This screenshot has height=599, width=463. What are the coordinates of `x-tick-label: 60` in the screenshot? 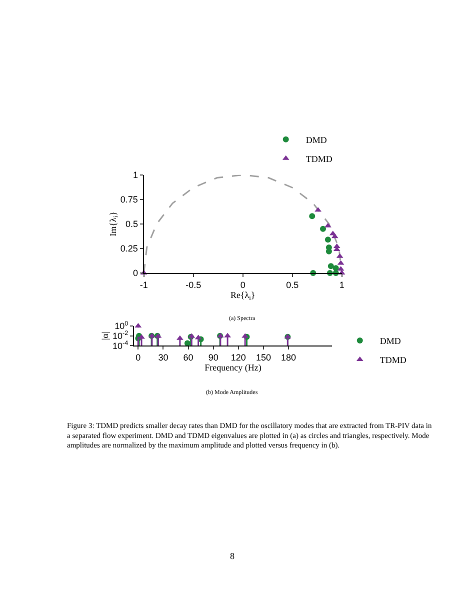 It's located at (188, 357).